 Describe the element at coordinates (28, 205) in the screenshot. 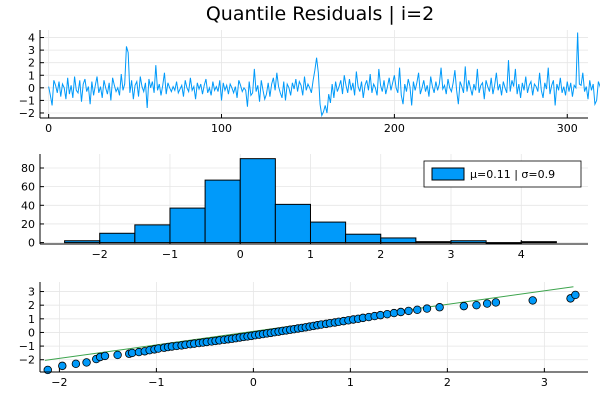

I see `hist-ytick-label: 40` at that location.